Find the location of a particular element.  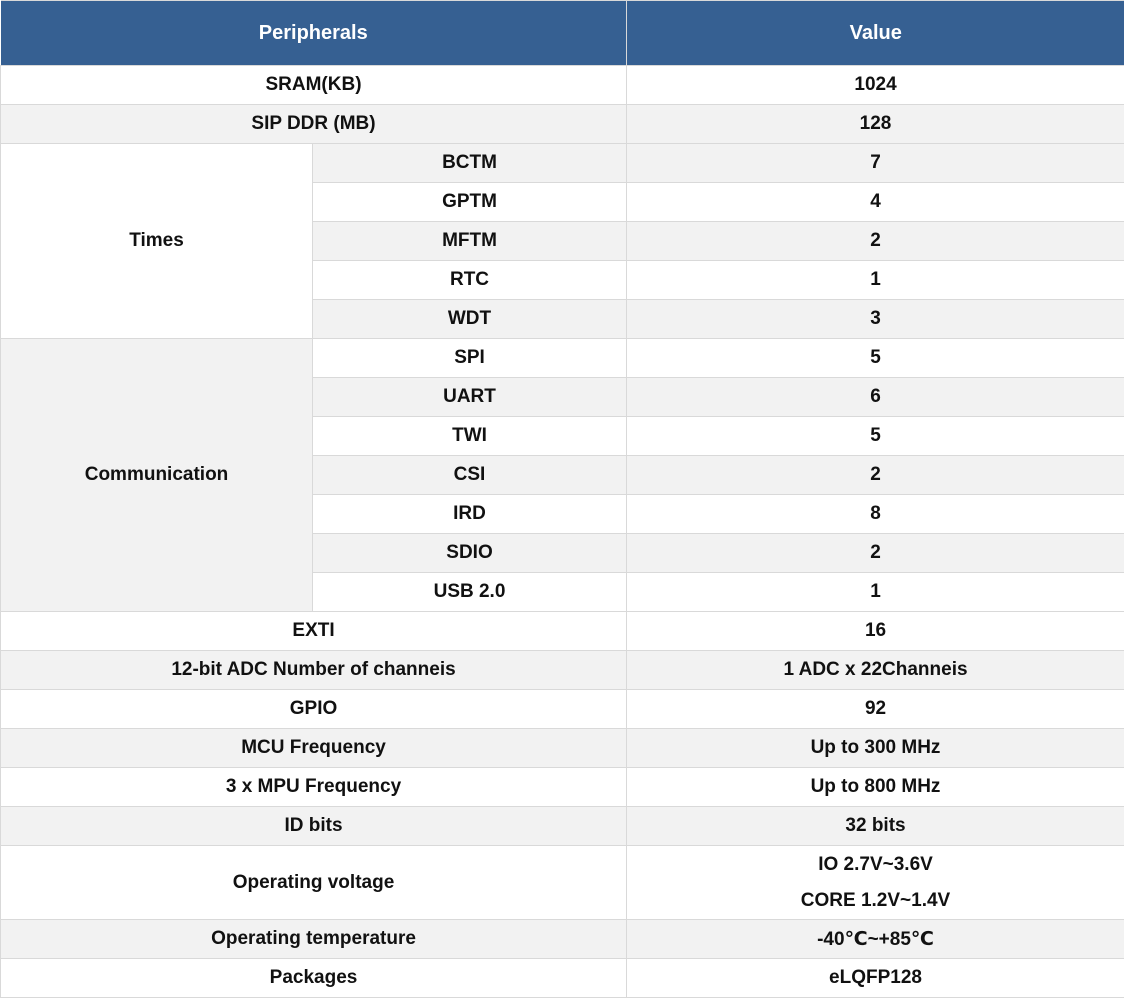

peripheral-label-cell: ID bits is located at coordinates (314, 826).